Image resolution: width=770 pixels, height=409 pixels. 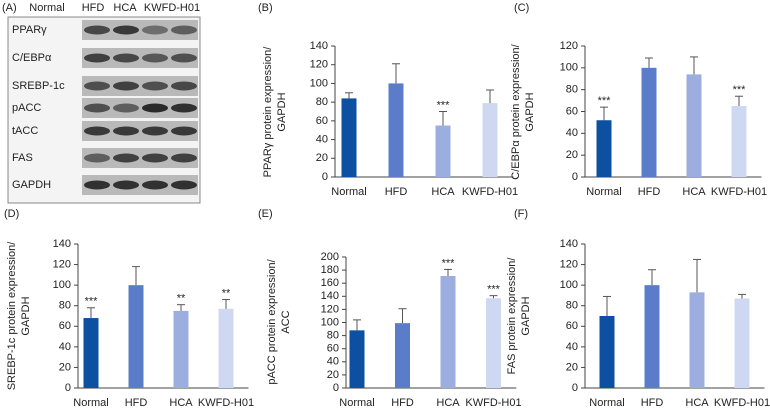 What do you see at coordinates (286, 321) in the screenshot?
I see `y-axis-label: ACC` at bounding box center [286, 321].